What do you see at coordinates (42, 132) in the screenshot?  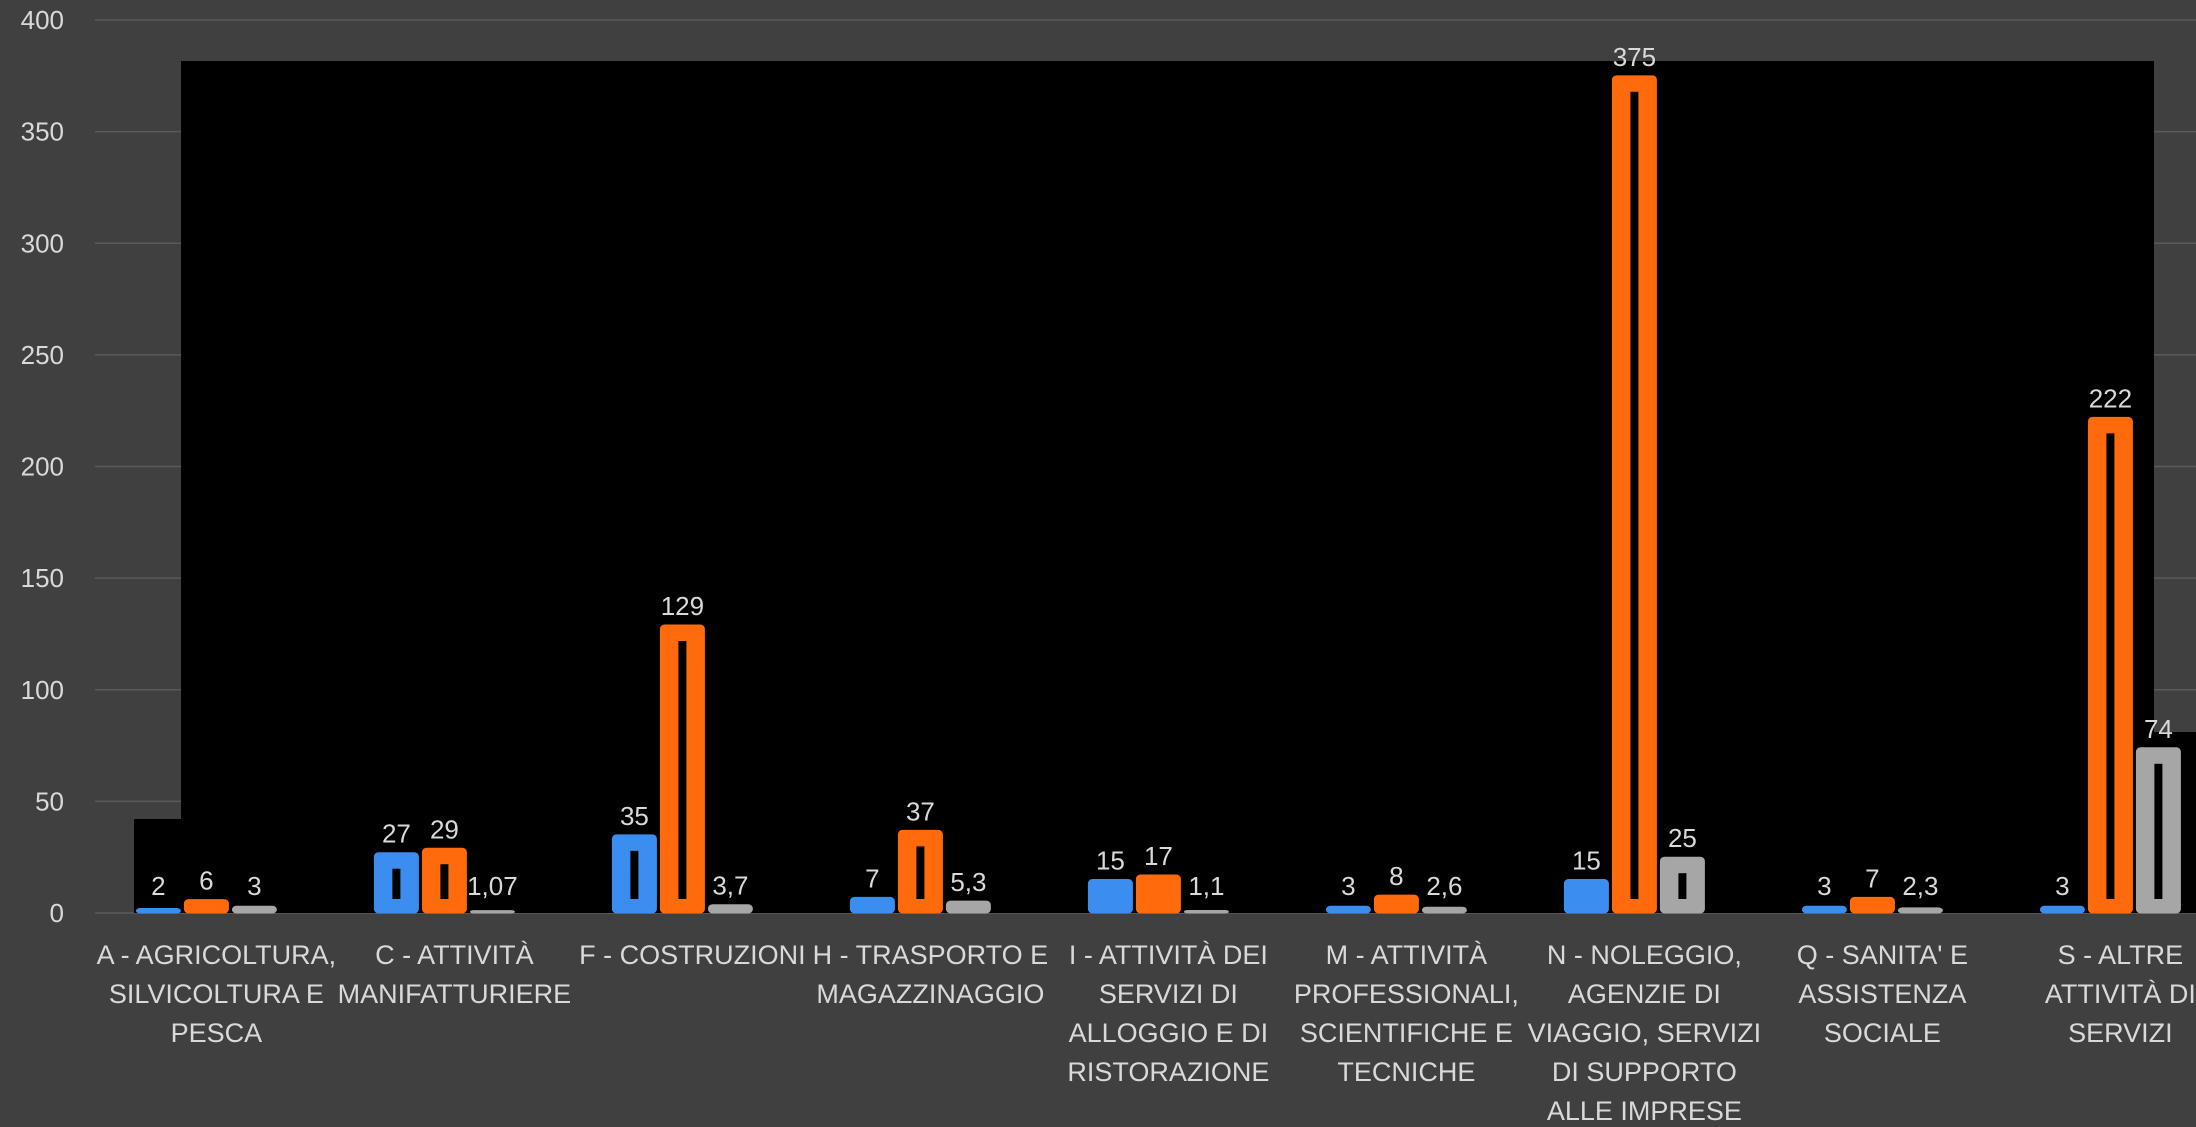 I see `y-tick-label: 350` at bounding box center [42, 132].